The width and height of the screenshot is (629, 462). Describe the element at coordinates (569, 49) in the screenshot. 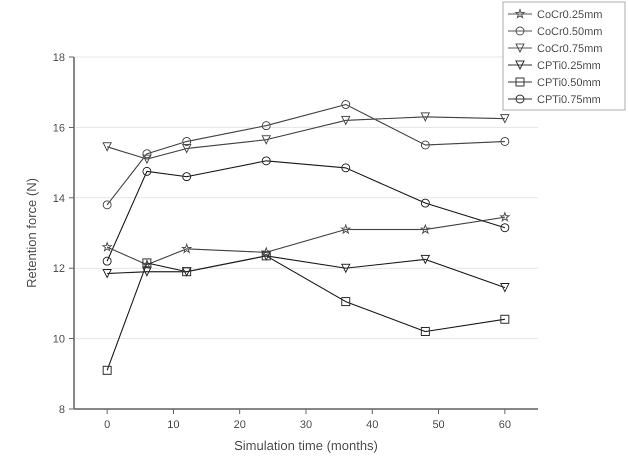

I see `legend-label: CoCr0.75mm` at that location.